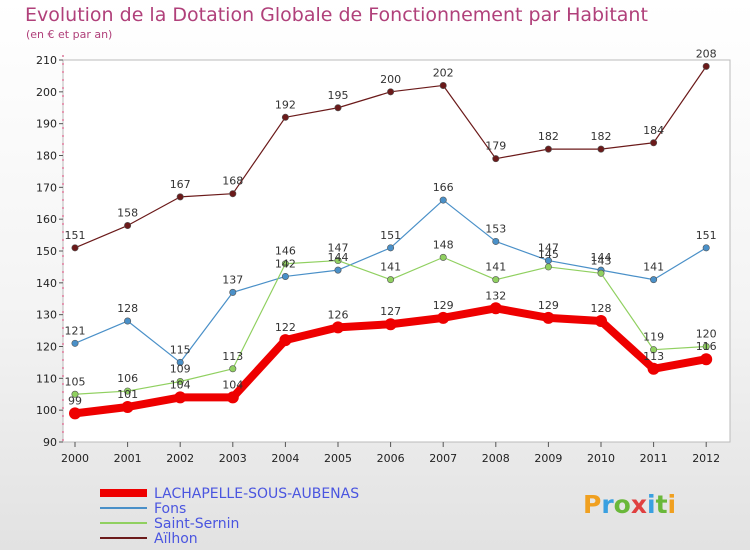  I want to click on data-label: 167, so click(180, 184).